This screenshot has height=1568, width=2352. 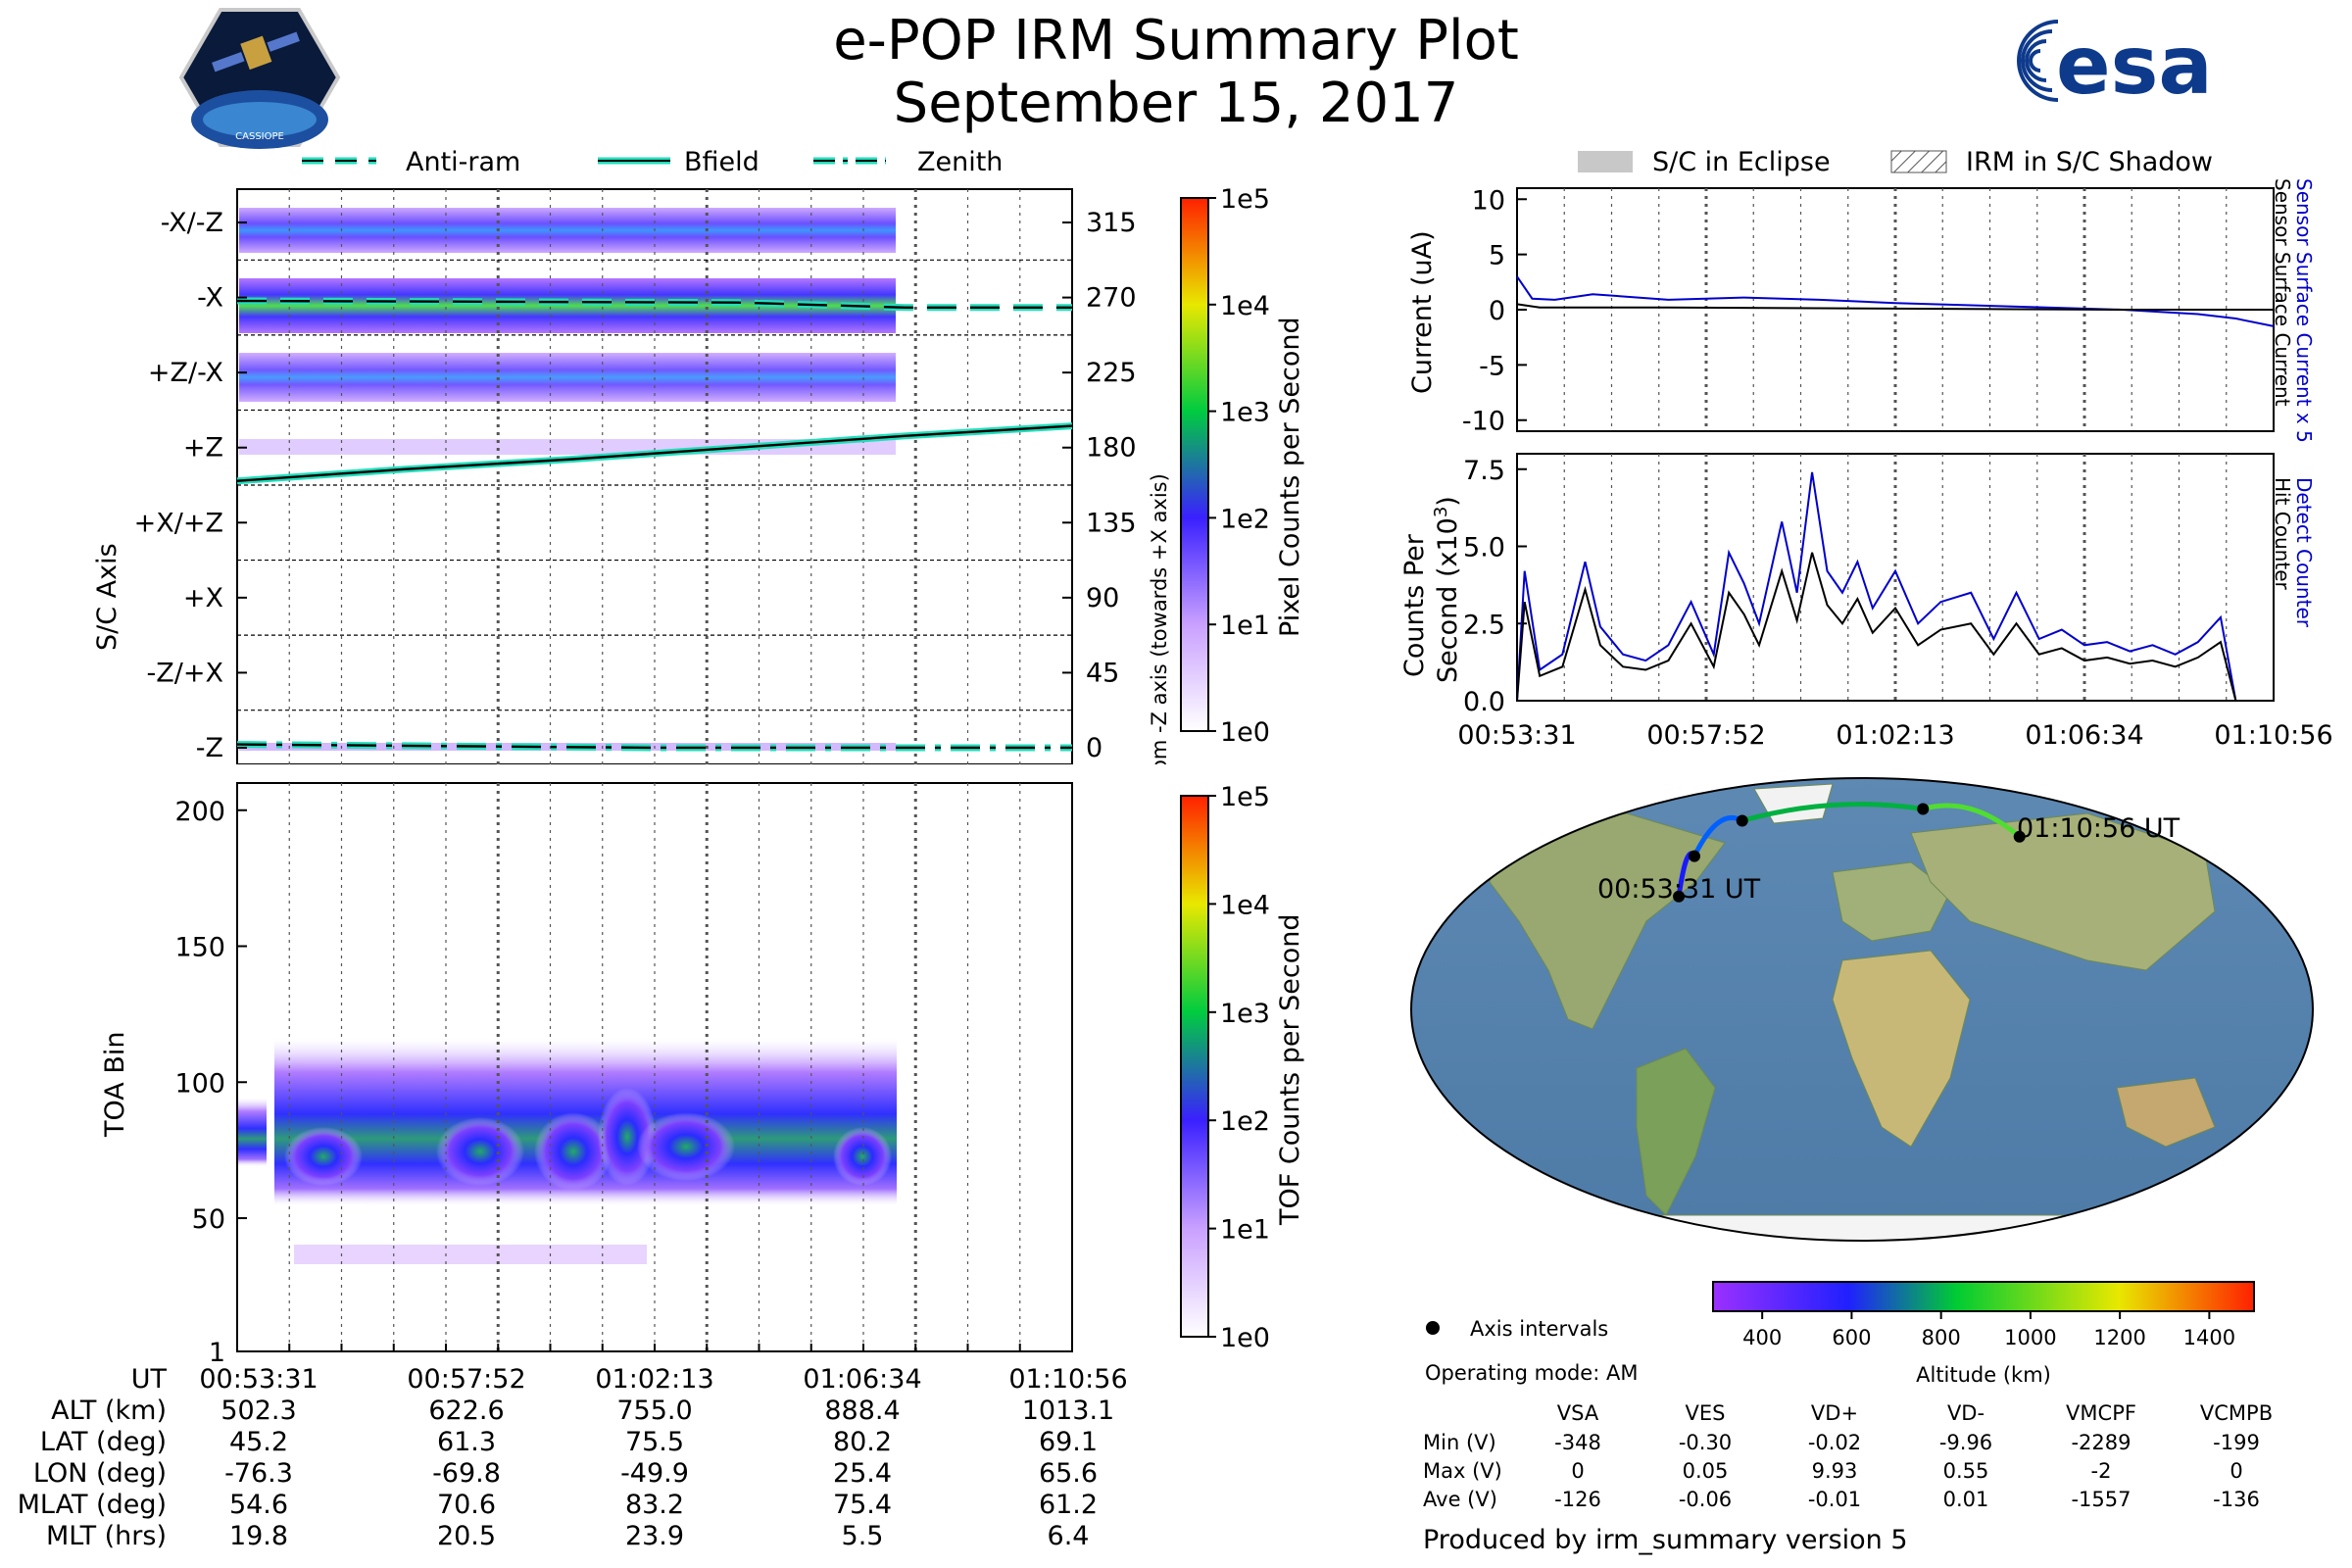 I want to click on angle-right-tick-label: 315, so click(x=1111, y=223).